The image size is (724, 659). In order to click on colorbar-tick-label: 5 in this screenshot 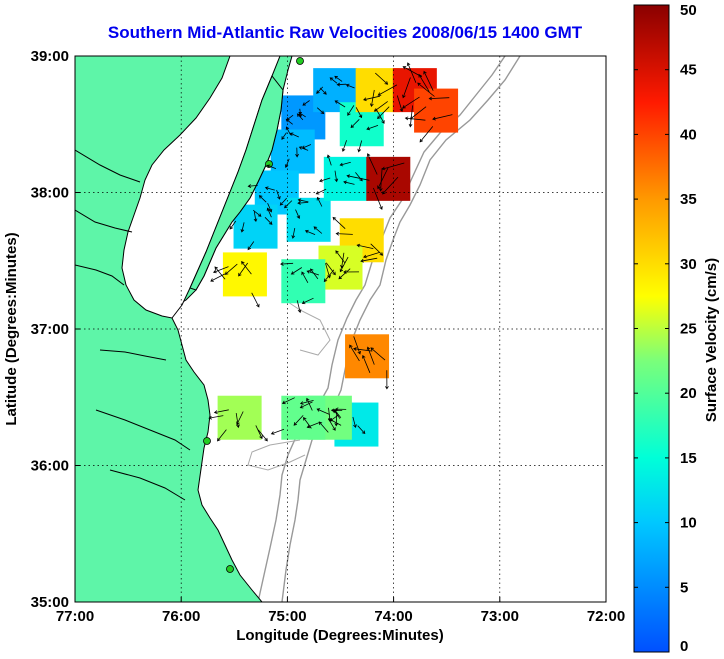, I will do `click(684, 587)`.